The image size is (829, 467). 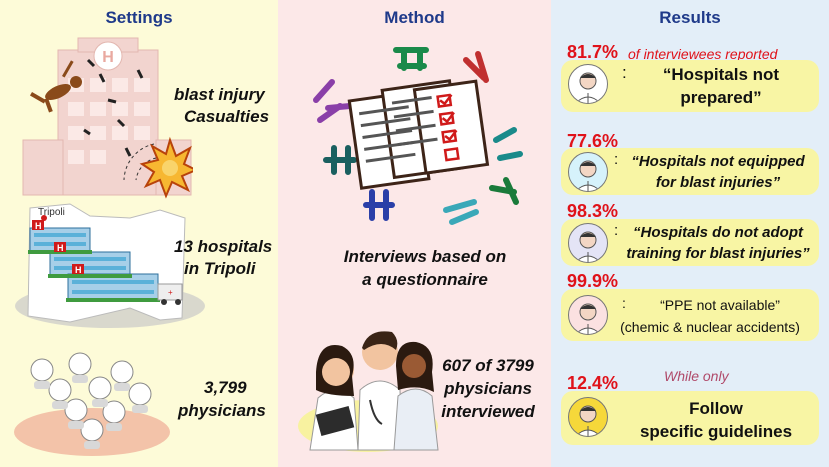 What do you see at coordinates (593, 52) in the screenshot?
I see `result-percent: 81.7%` at bounding box center [593, 52].